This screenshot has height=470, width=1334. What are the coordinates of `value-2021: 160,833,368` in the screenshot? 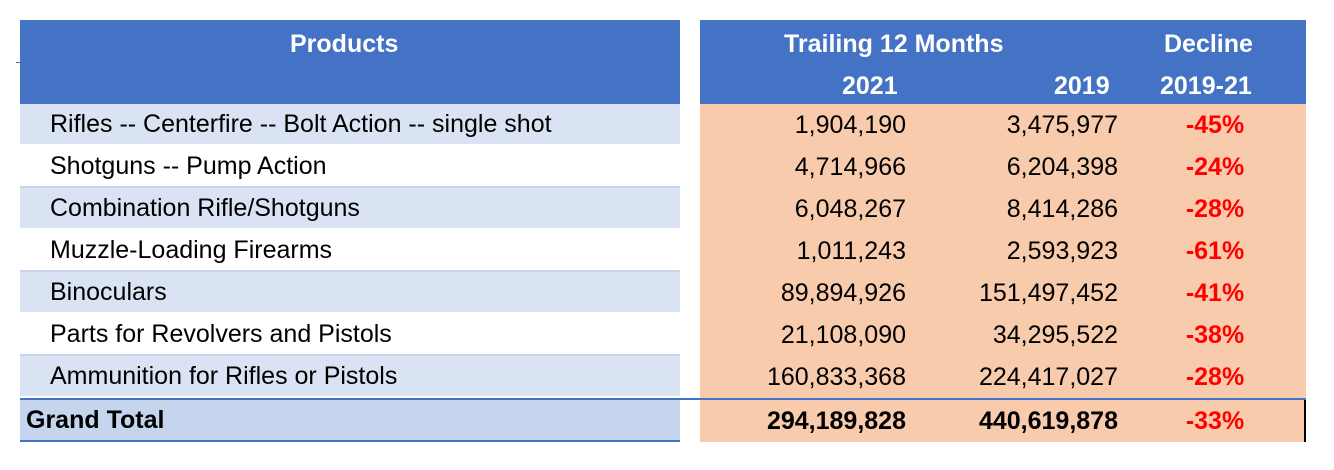 It's located at (806, 377).